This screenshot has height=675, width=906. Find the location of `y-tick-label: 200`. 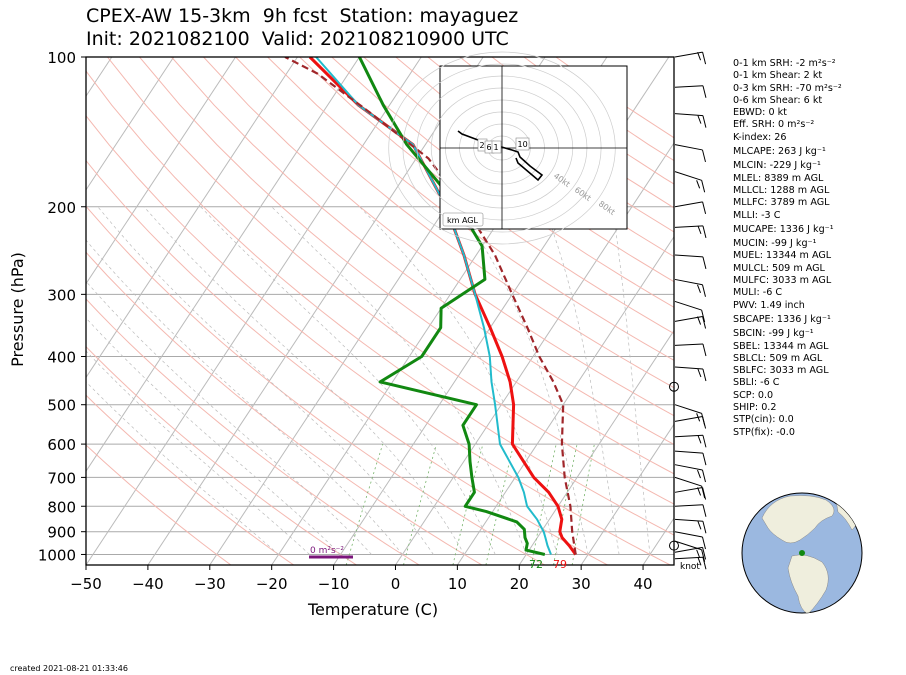

y-tick-label: 200 is located at coordinates (61, 208).